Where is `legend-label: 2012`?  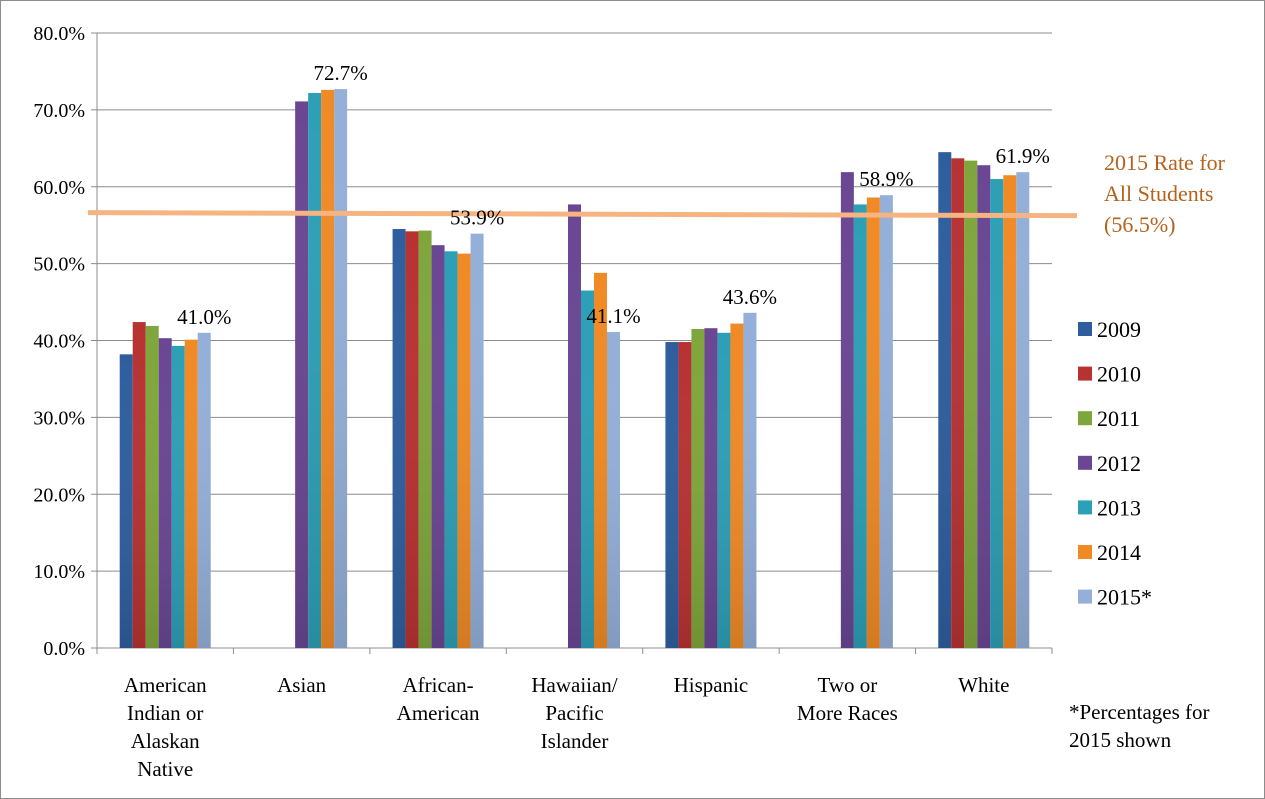
legend-label: 2012 is located at coordinates (1119, 463).